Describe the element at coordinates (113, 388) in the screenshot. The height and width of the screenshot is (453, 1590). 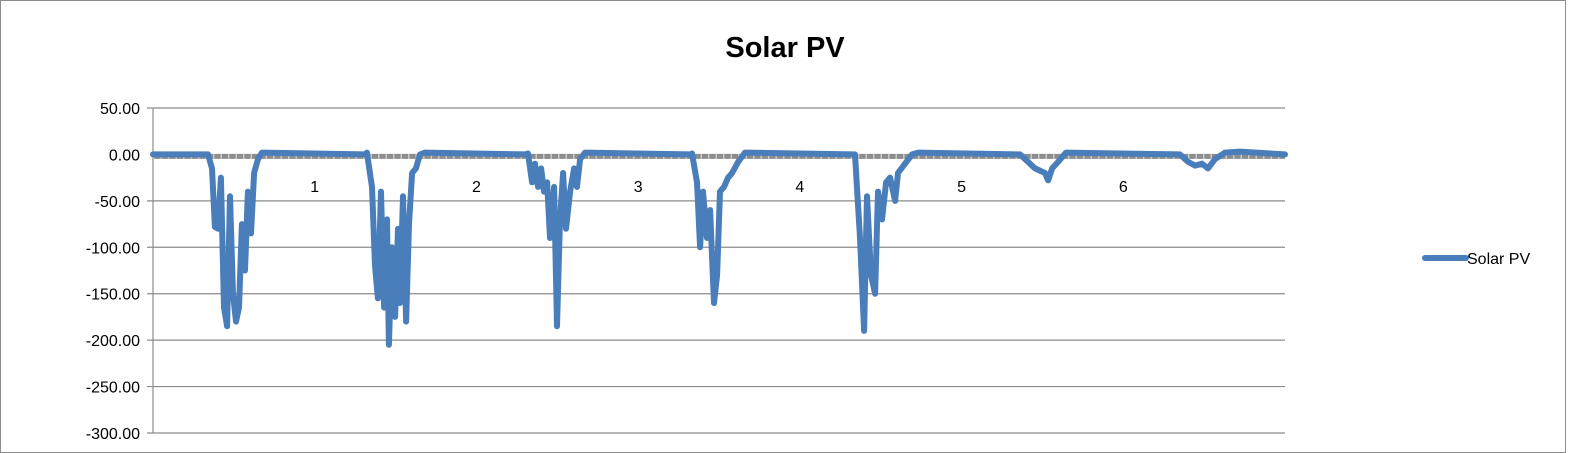
I see `y-tick-label: -250.00` at that location.